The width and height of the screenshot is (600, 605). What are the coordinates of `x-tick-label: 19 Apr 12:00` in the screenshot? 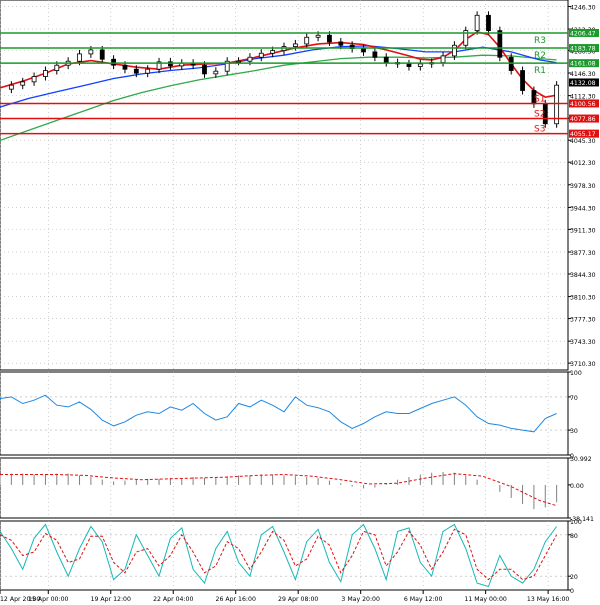 It's located at (111, 599).